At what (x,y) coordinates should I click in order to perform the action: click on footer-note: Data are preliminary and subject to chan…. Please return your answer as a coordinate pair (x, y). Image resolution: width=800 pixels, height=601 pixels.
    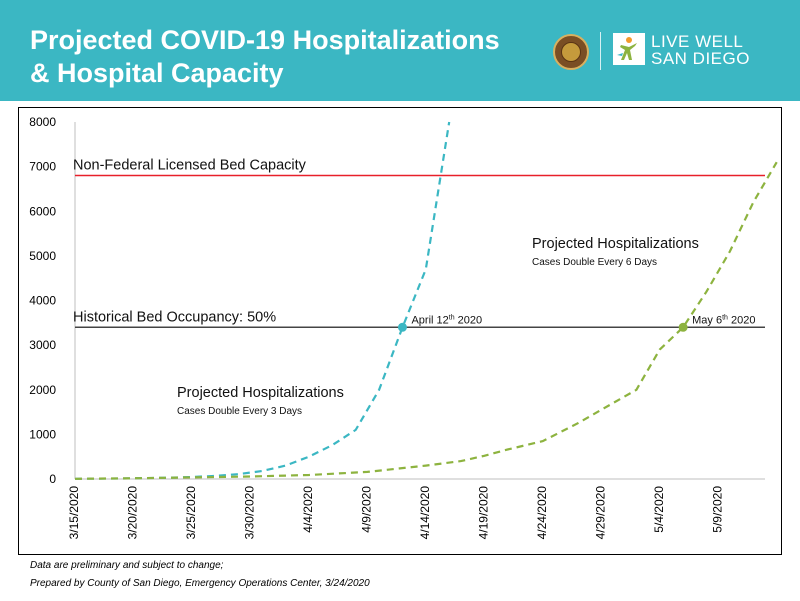
    Looking at the image, I should click on (127, 565).